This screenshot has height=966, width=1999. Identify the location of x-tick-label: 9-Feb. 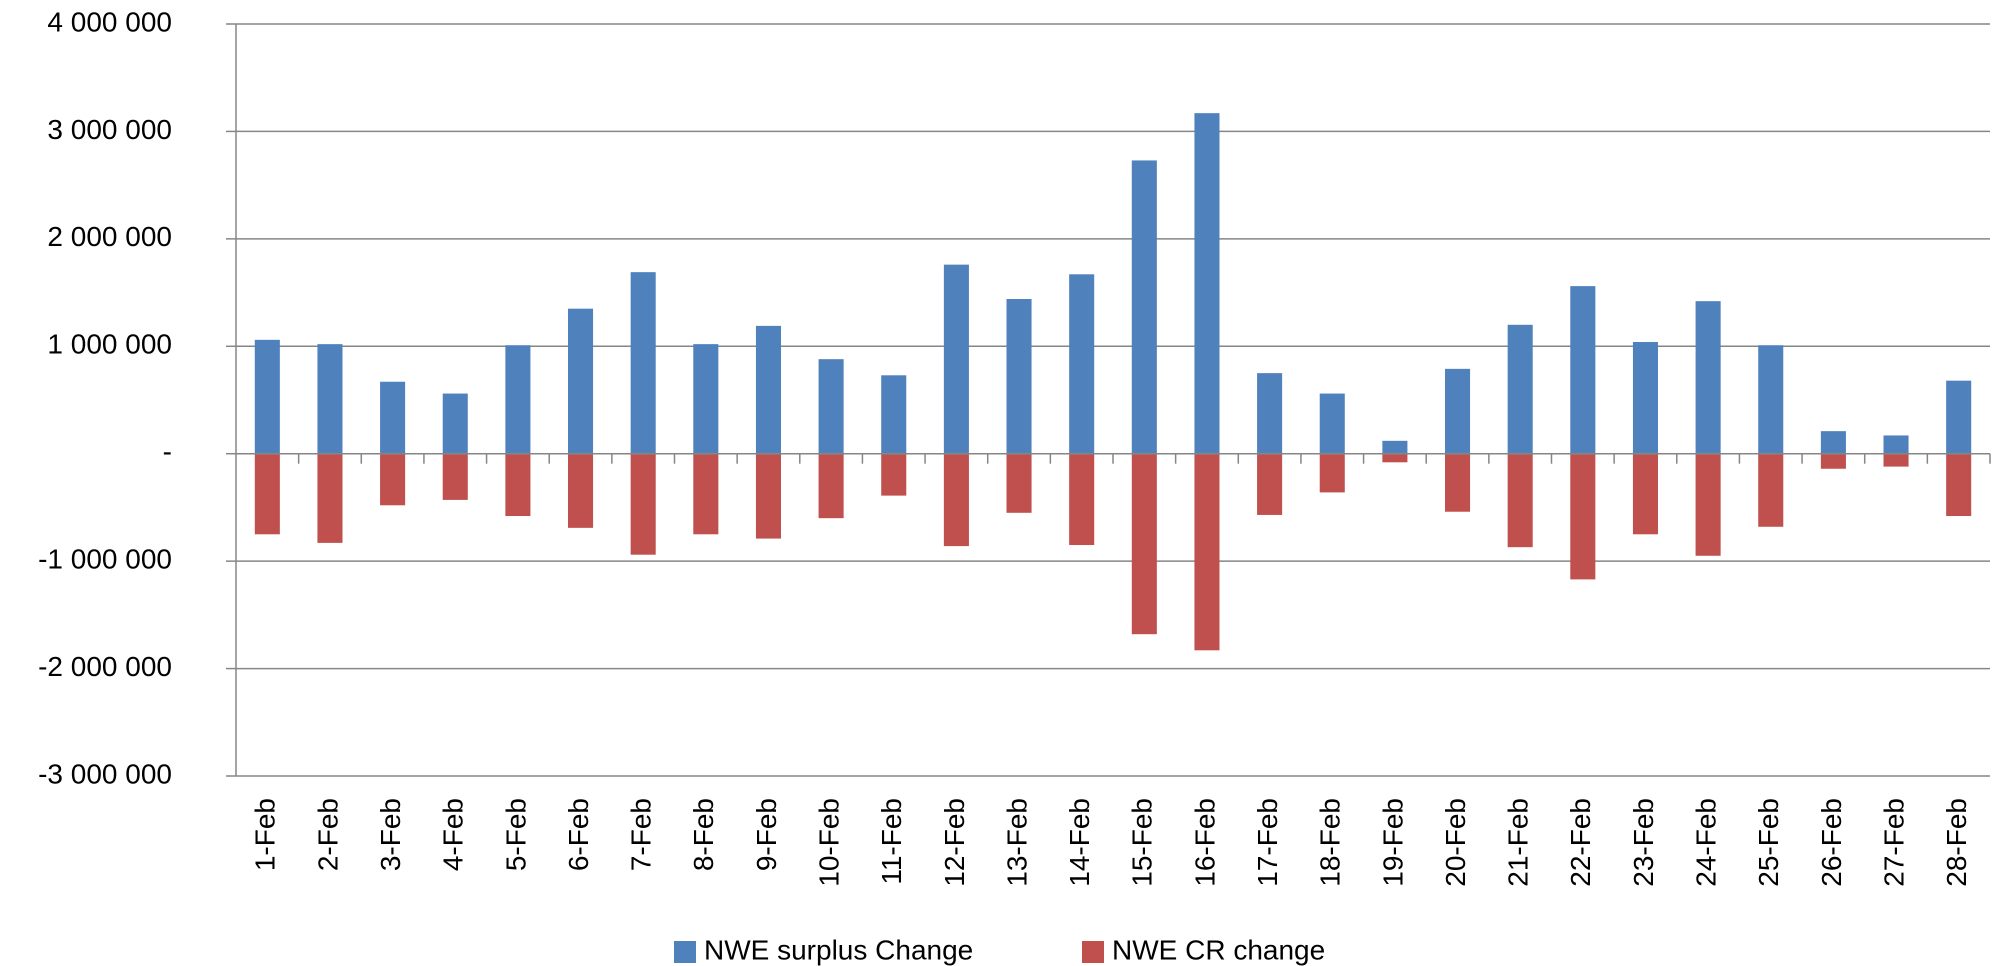
(766, 834).